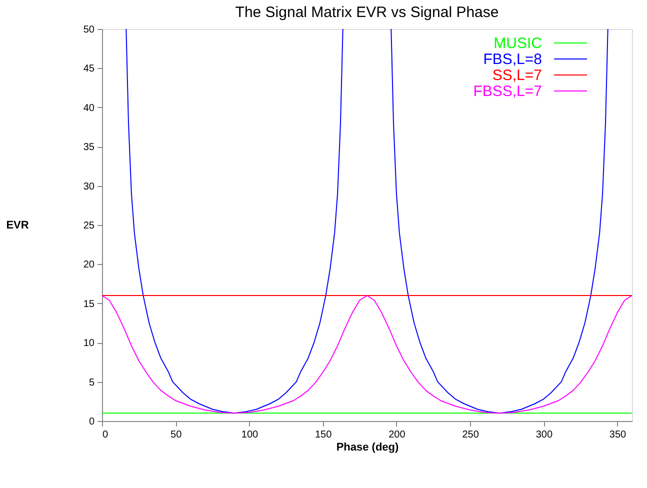  I want to click on legend-label: MUSIC, so click(518, 43).